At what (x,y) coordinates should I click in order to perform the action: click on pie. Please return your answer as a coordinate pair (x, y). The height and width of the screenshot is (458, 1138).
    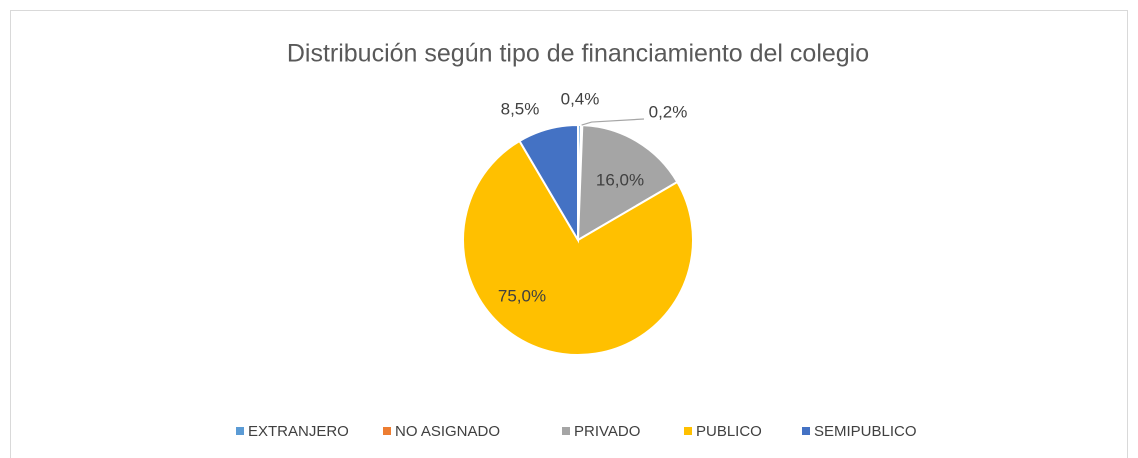
    Looking at the image, I should click on (578, 239).